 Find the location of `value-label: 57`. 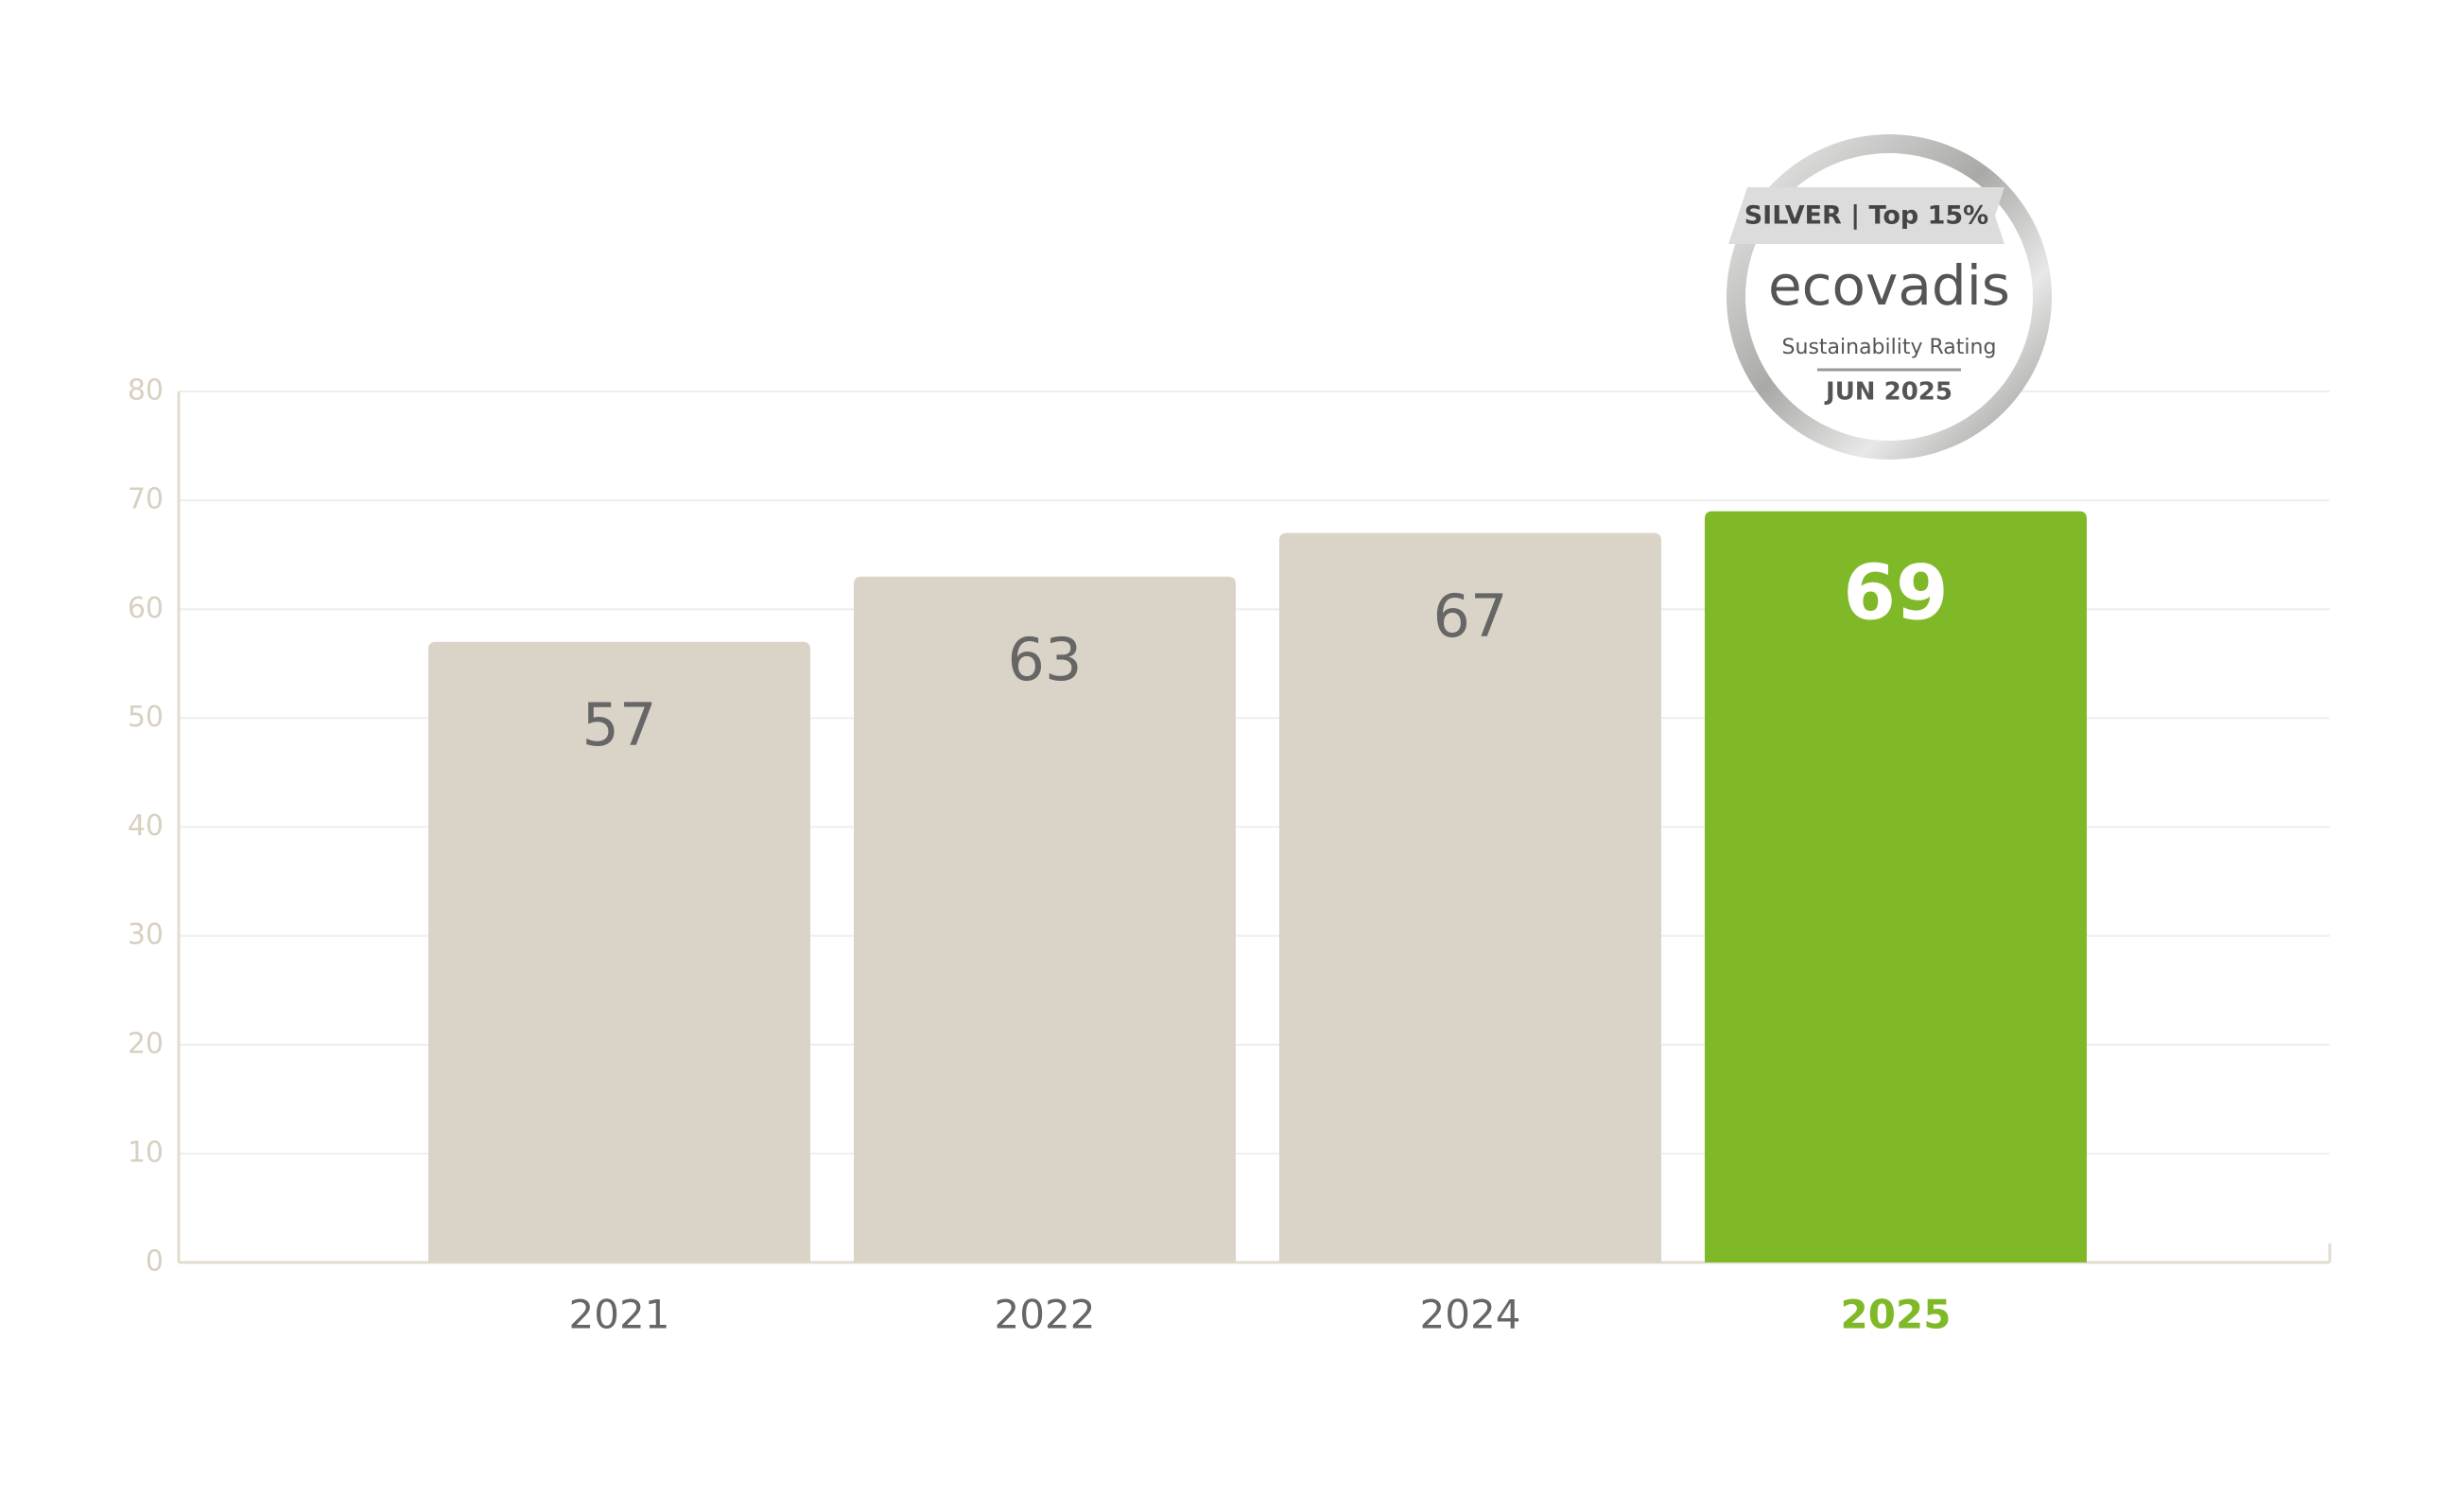

value-label: 57 is located at coordinates (619, 724).